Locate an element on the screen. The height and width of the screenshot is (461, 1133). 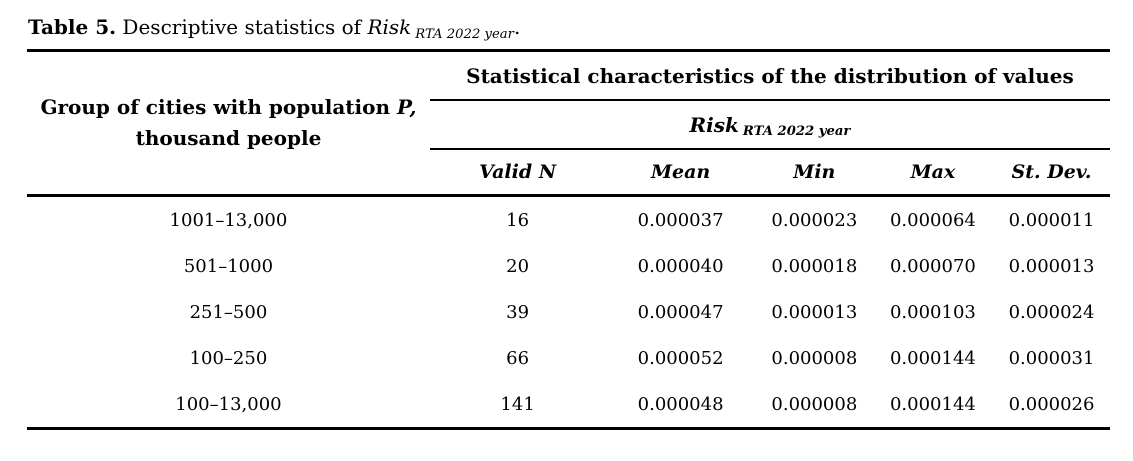
column-header-mean: Mean is located at coordinates (680, 173).